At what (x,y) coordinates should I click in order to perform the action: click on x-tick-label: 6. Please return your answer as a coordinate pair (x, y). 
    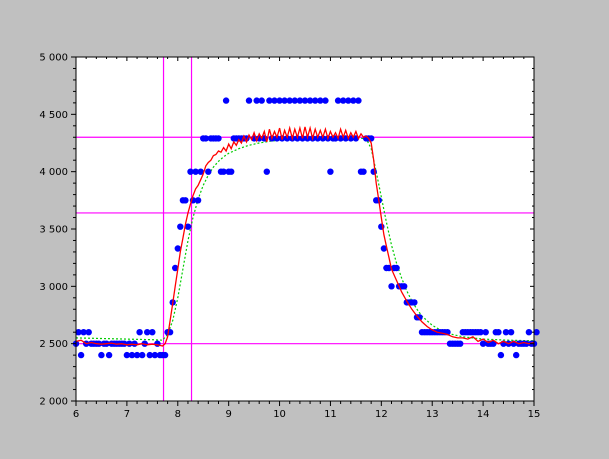
    Looking at the image, I should click on (76, 414).